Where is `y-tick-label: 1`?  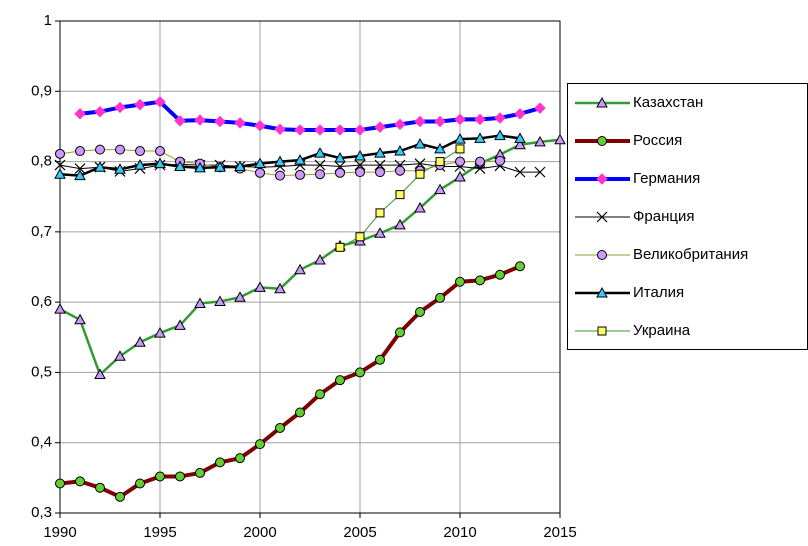 y-tick-label: 1 is located at coordinates (48, 20).